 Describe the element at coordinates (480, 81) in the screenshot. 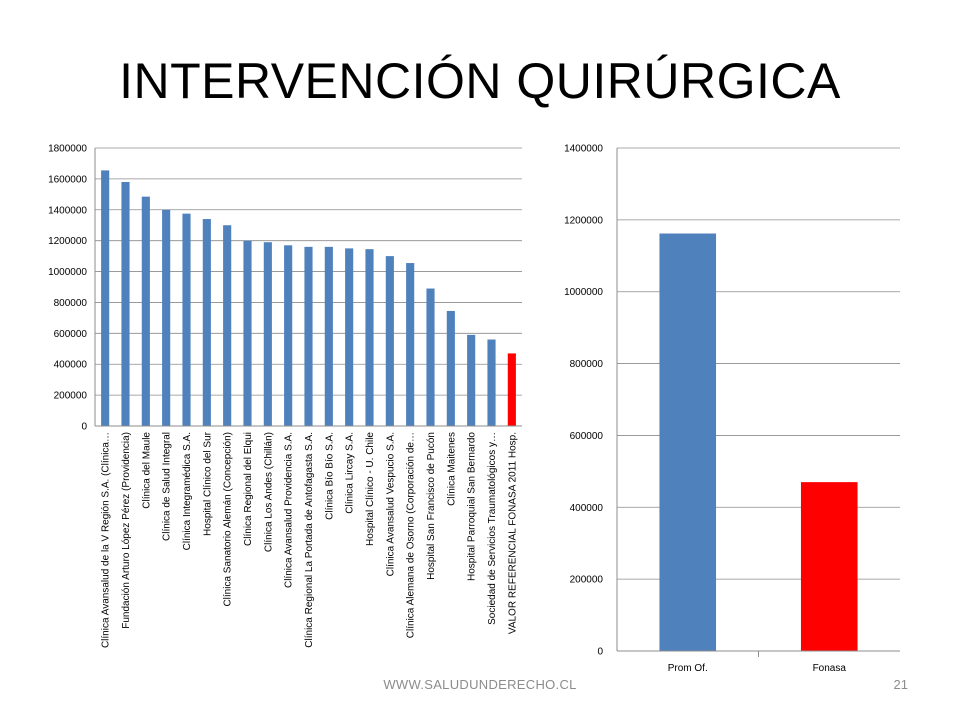

I see `slide-title: INTERVENCIÓN QUIRÚRGICA` at that location.